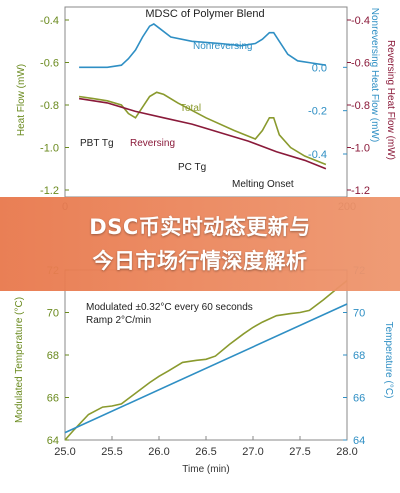 This screenshot has height=493, width=400. Describe the element at coordinates (64, 452) in the screenshot. I see `bottom-x-tick-label: 25.0` at that location.